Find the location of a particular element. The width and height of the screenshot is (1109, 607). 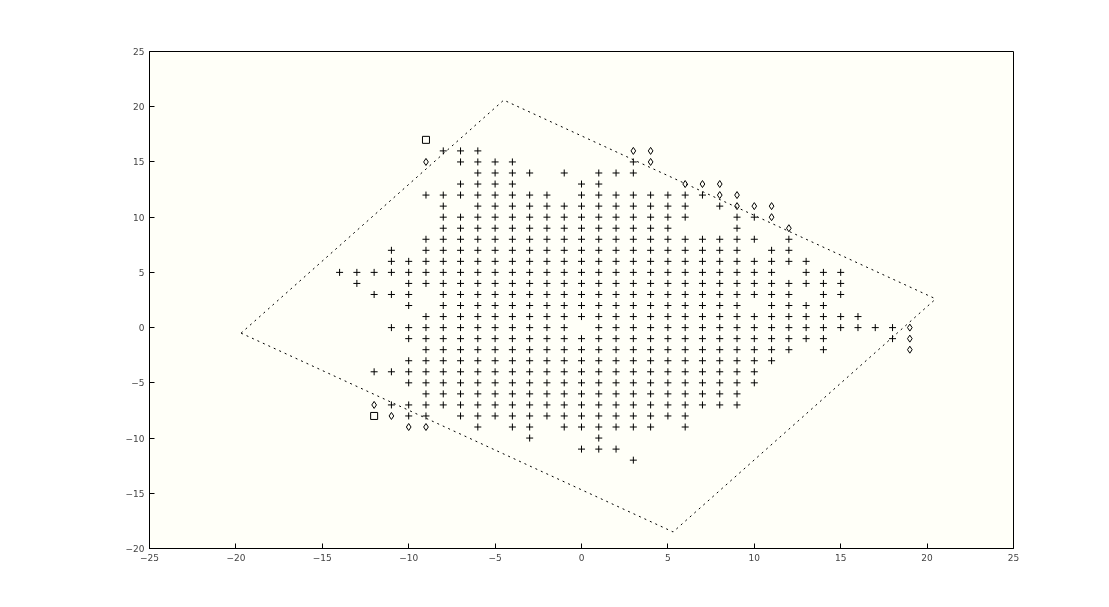

y-tick-label: −15 is located at coordinates (135, 493).